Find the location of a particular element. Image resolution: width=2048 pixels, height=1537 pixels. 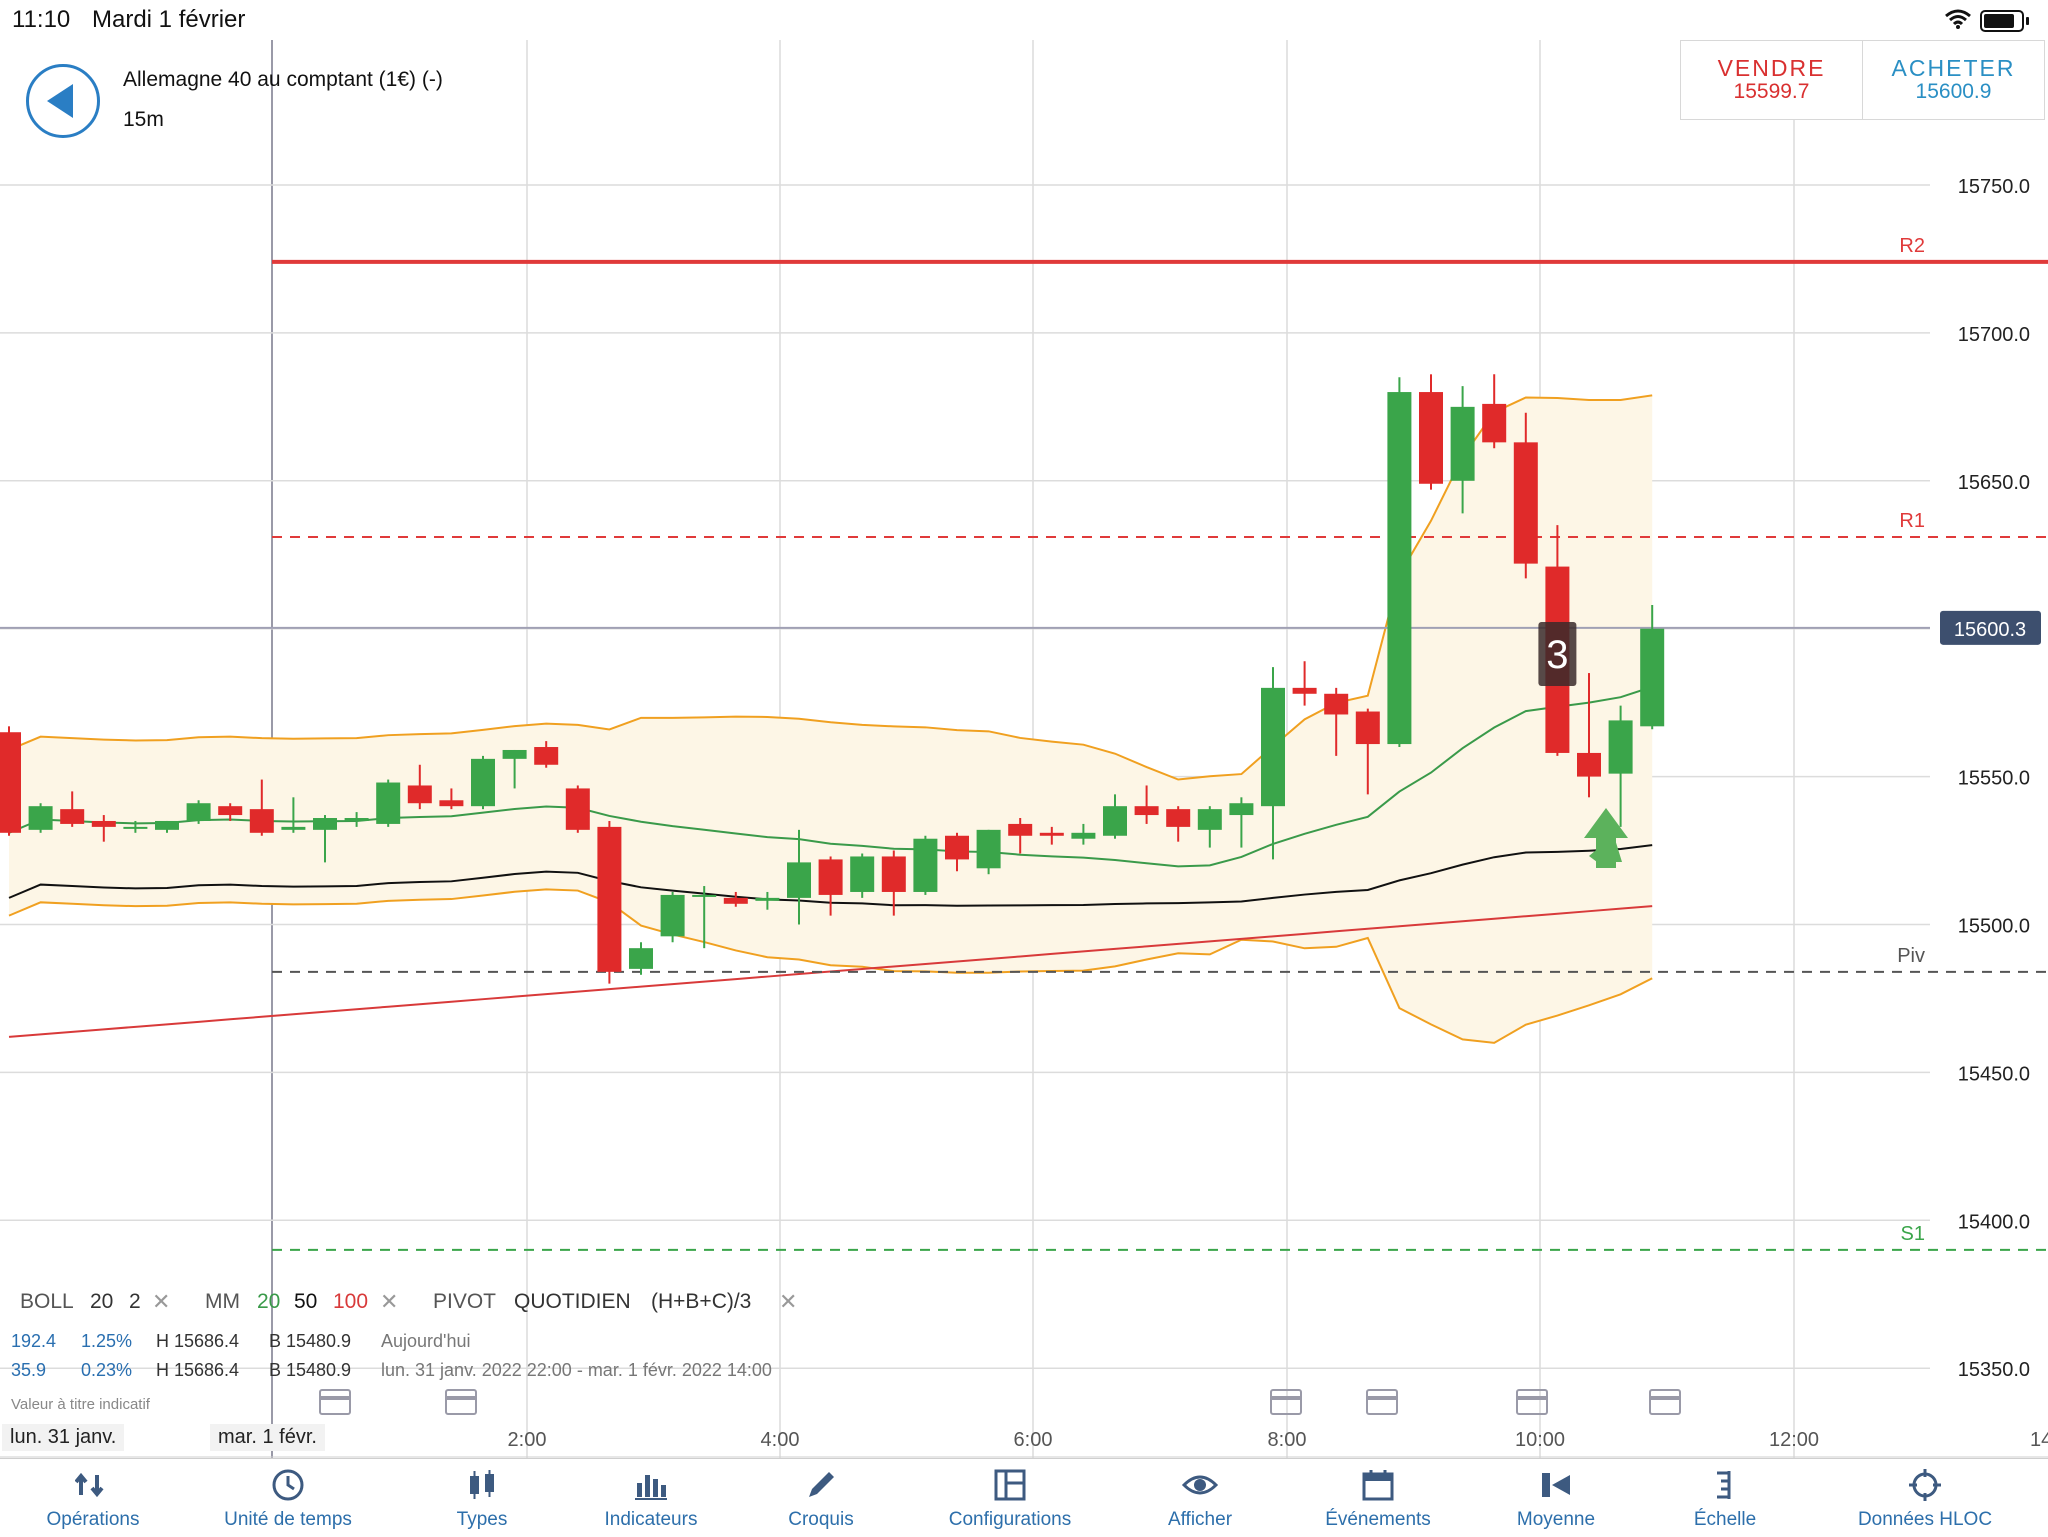

pivot-label-piv: Piv is located at coordinates (1911, 956).